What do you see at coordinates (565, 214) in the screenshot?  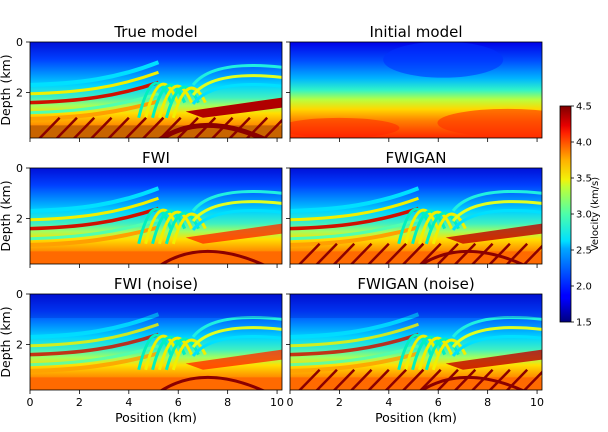 I see `colorbar-gradient` at bounding box center [565, 214].